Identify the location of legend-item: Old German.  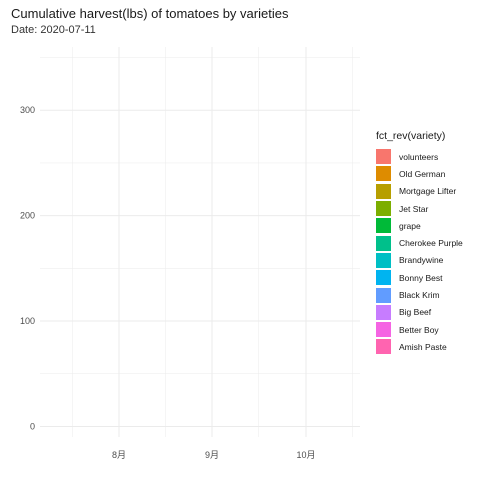
(419, 173).